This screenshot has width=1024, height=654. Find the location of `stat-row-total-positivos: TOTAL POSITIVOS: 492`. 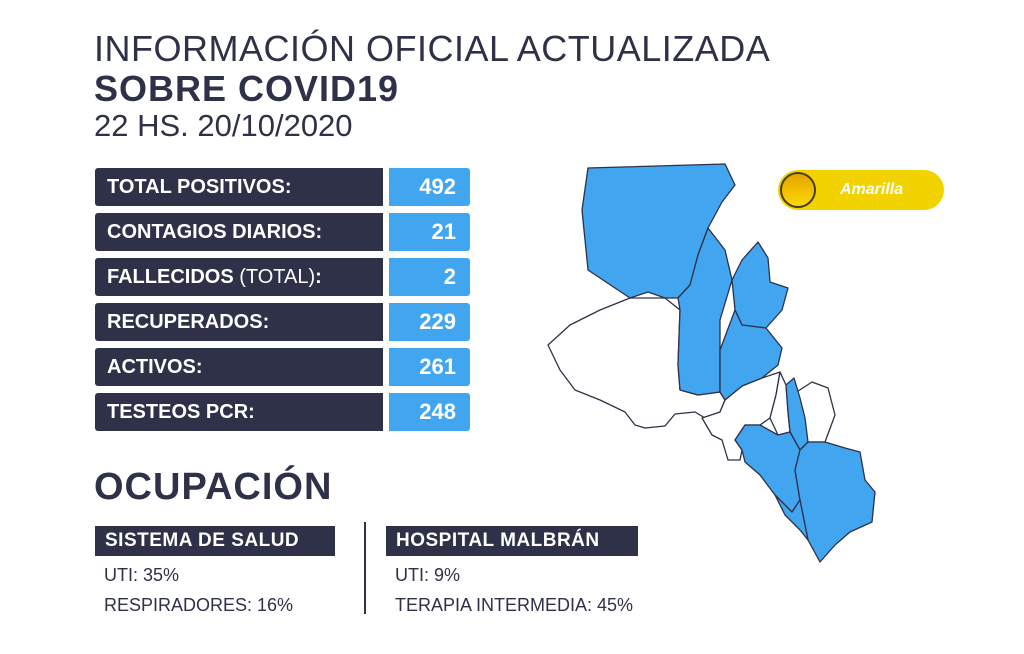

stat-row-total-positivos: TOTAL POSITIVOS: 492 is located at coordinates (282, 187).